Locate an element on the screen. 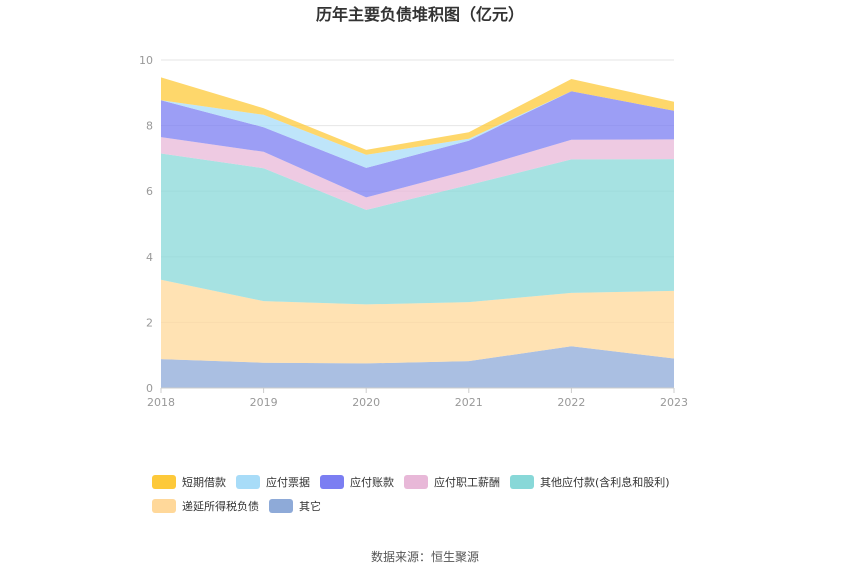 The width and height of the screenshot is (850, 574). y-tick-label: 6 is located at coordinates (149, 191).